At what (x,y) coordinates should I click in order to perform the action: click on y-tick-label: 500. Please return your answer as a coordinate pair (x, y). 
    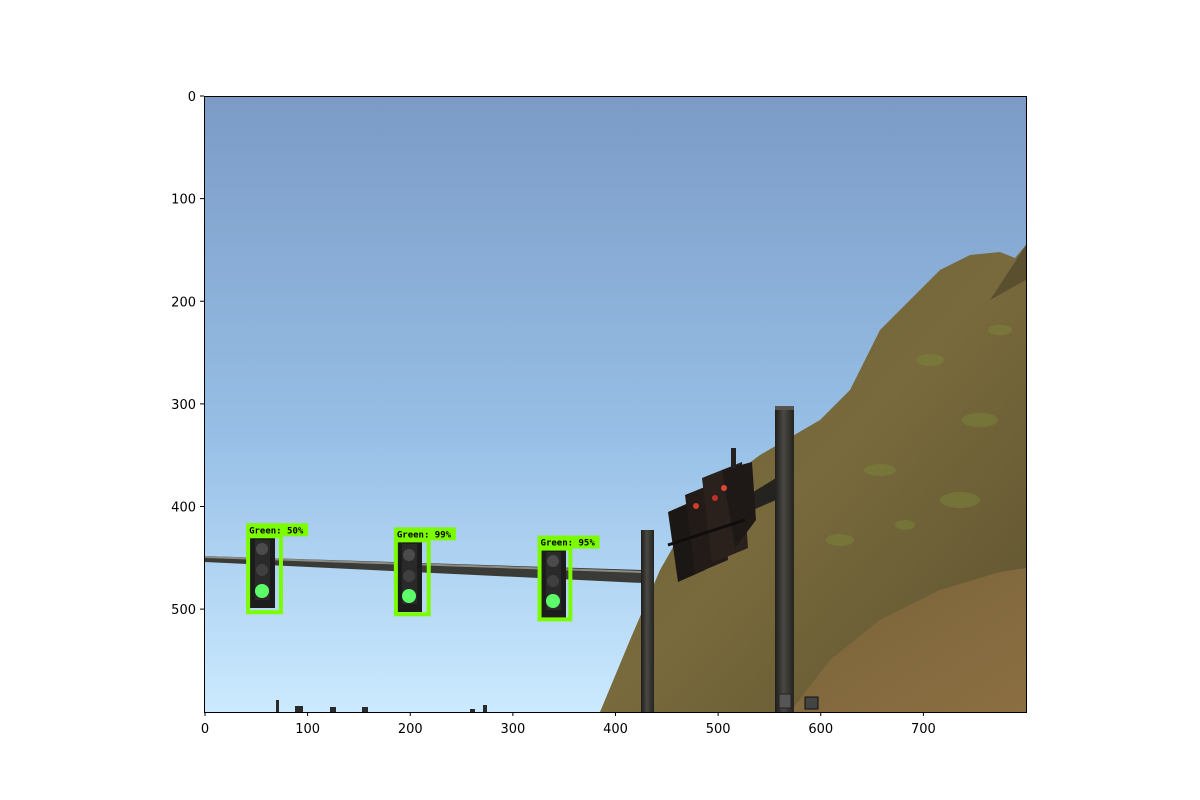
    Looking at the image, I should click on (183, 610).